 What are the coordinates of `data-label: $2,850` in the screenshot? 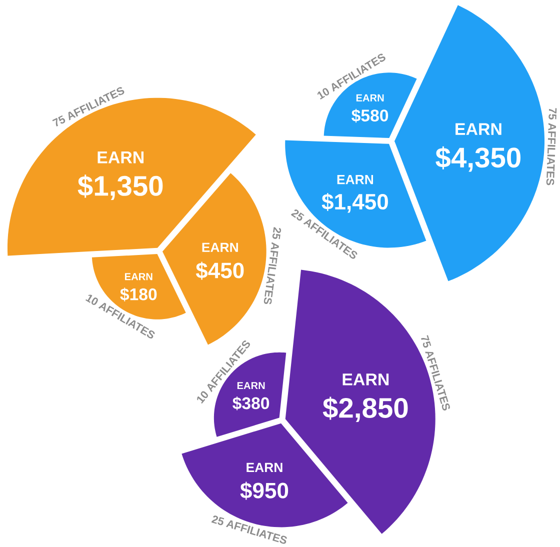 It's located at (365, 409).